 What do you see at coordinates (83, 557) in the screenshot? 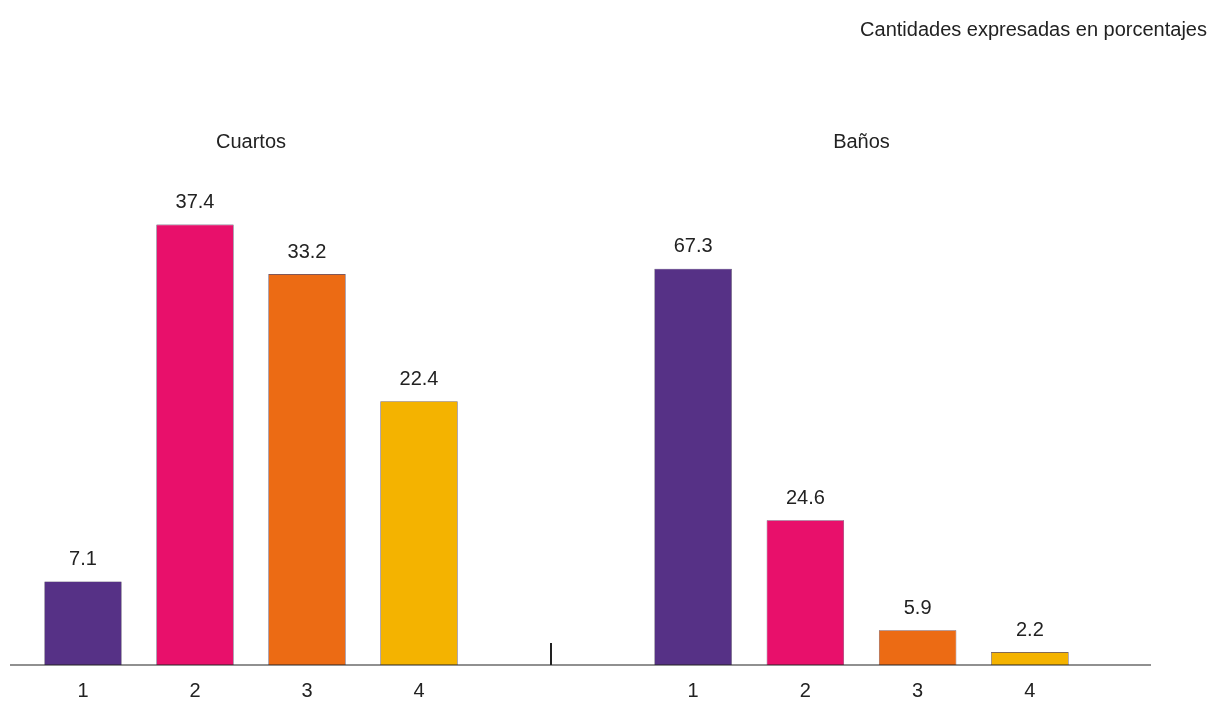
I see `data-label: 7.1` at bounding box center [83, 557].